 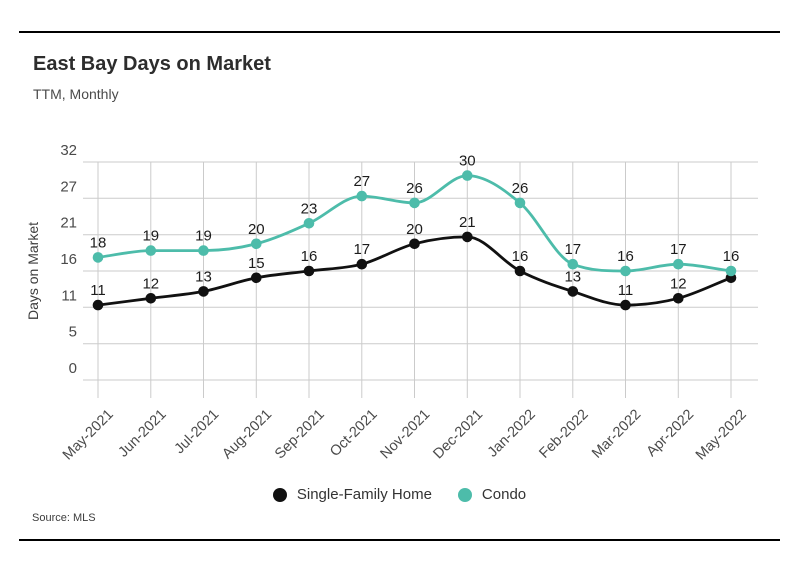 What do you see at coordinates (152, 64) in the screenshot?
I see `chart-title: East Bay Days on Market` at bounding box center [152, 64].